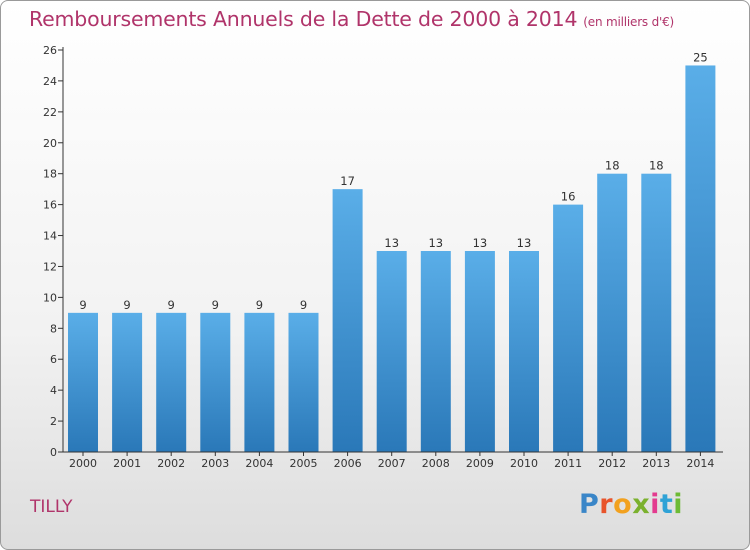 This screenshot has height=550, width=750. I want to click on x-tick-label: 2004, so click(259, 463).